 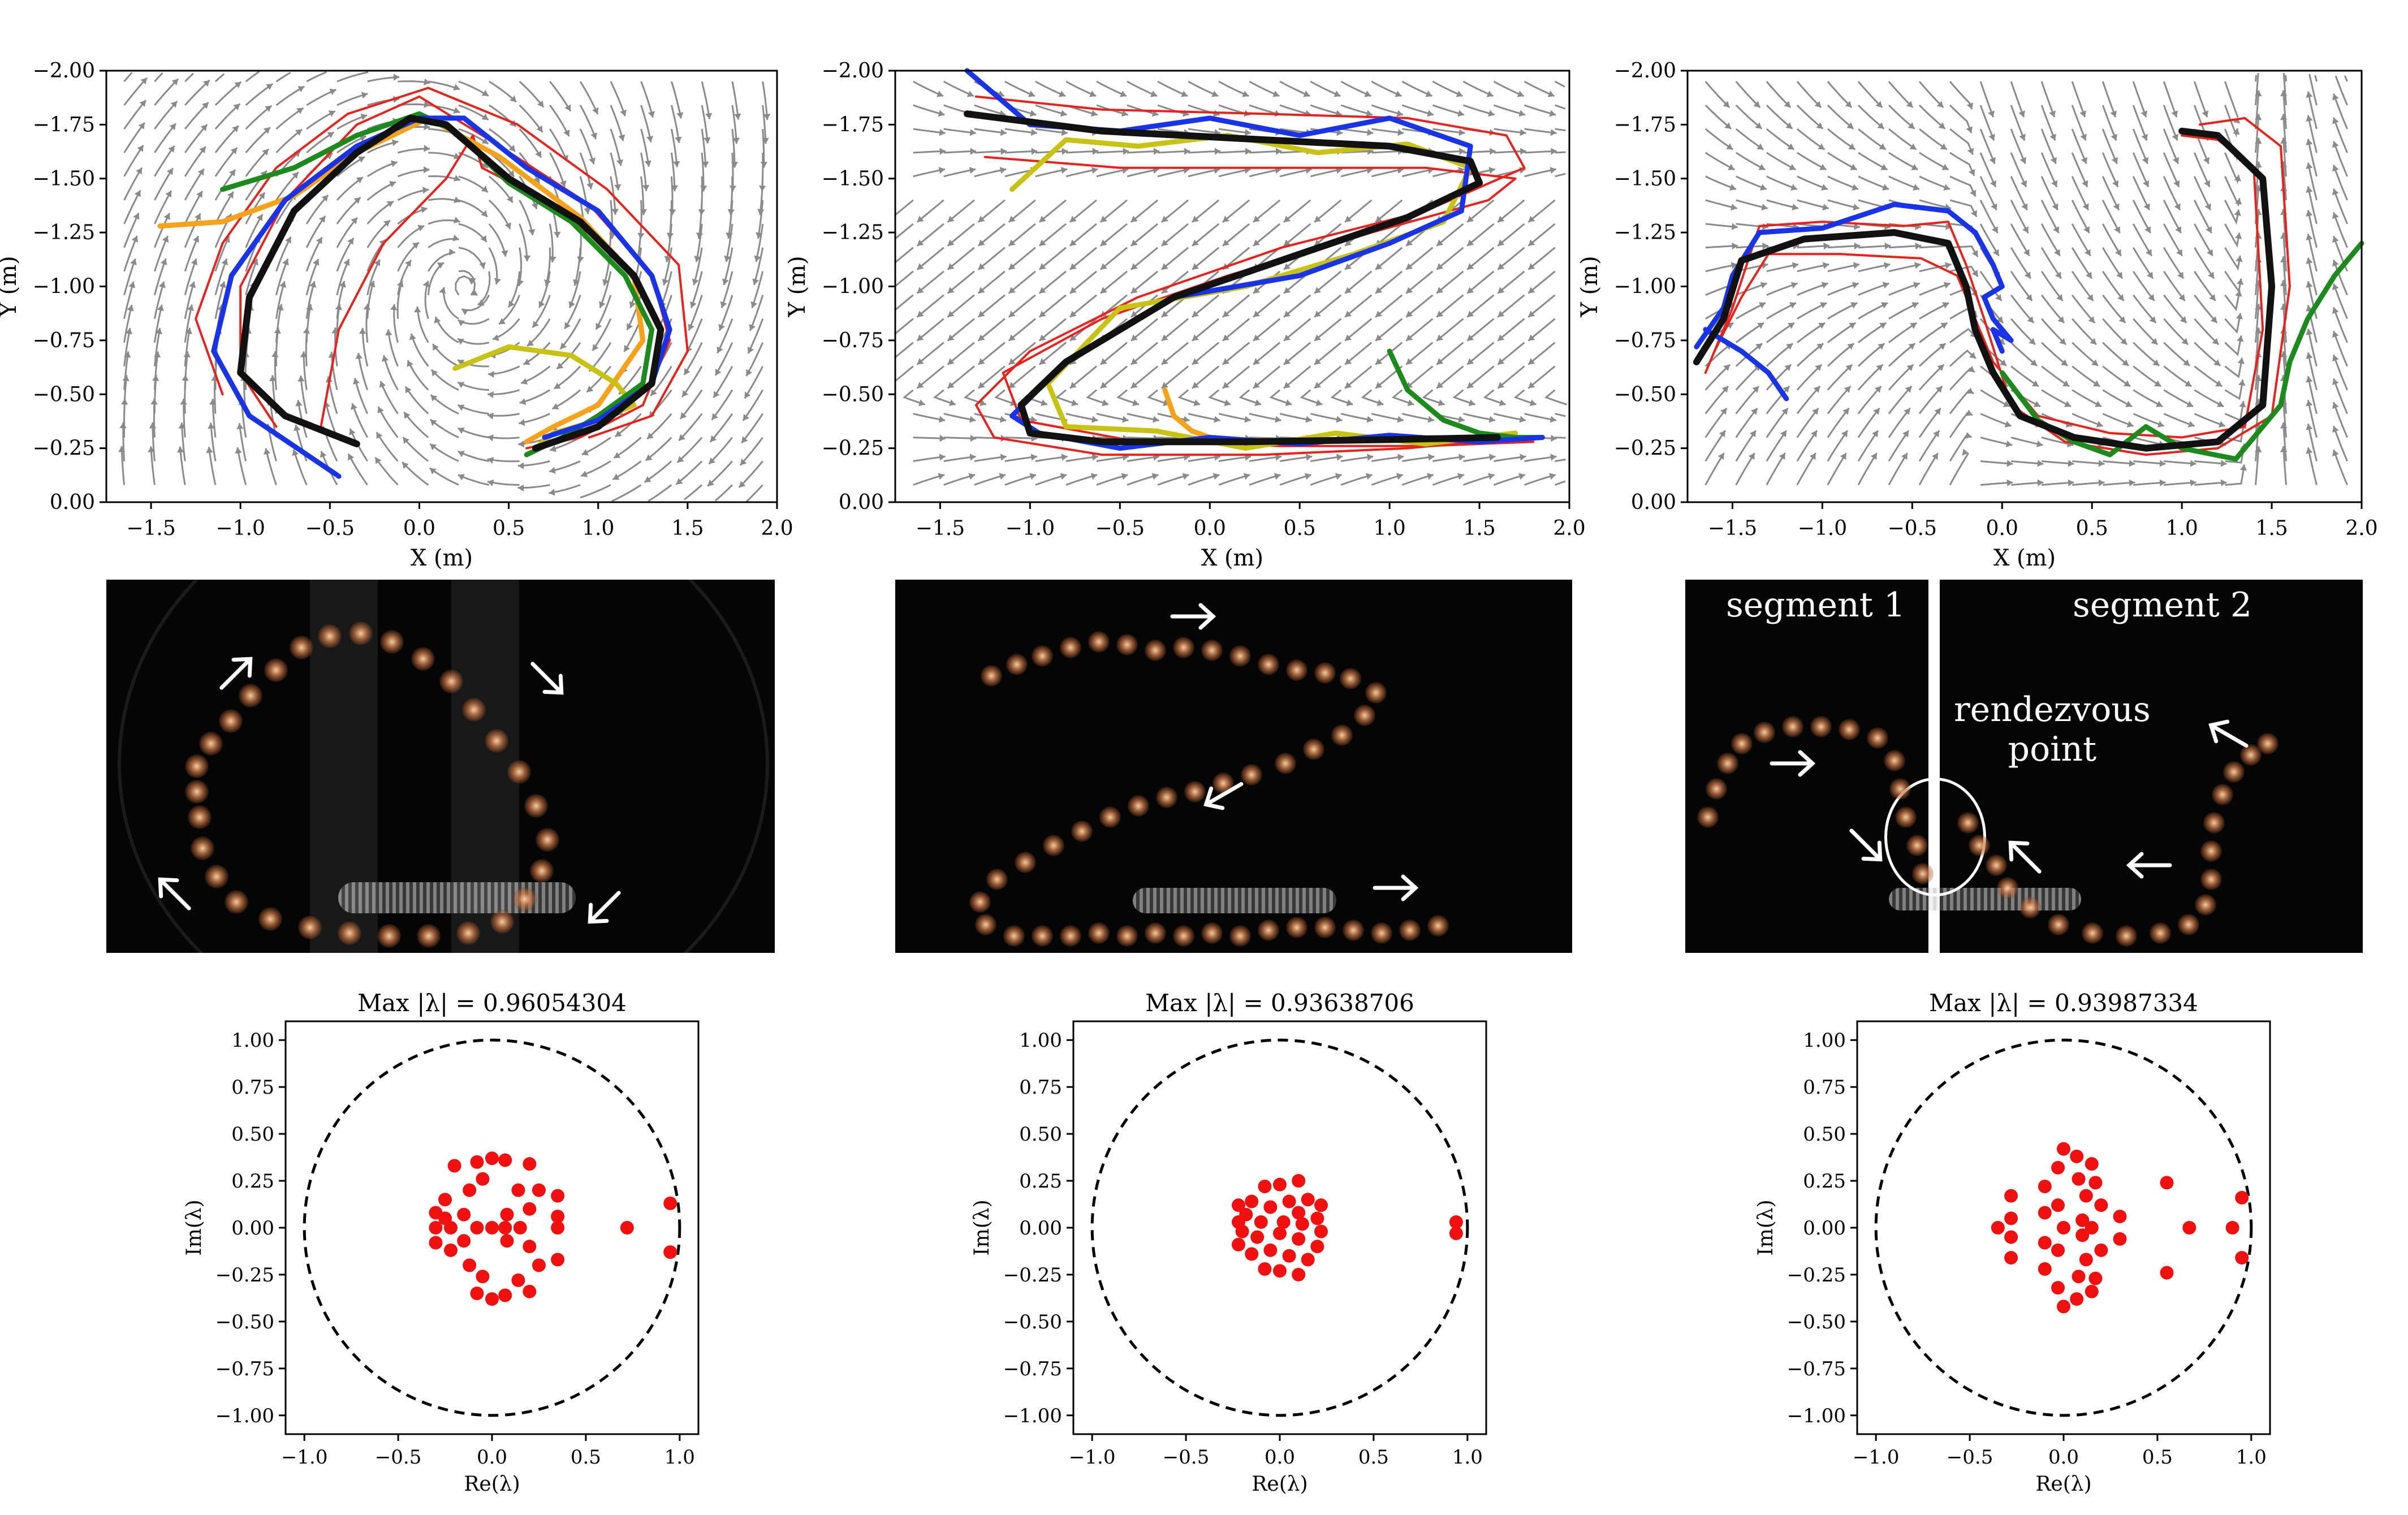 What do you see at coordinates (1041, 1040) in the screenshot?
I see `y-tick-label: 1.00` at bounding box center [1041, 1040].